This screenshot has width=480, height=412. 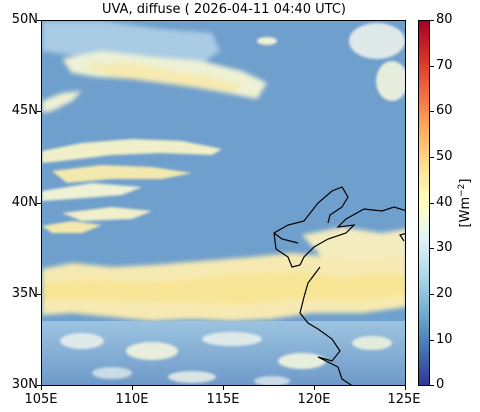 What do you see at coordinates (24, 110) in the screenshot?
I see `lat-tick-45: 45N` at bounding box center [24, 110].